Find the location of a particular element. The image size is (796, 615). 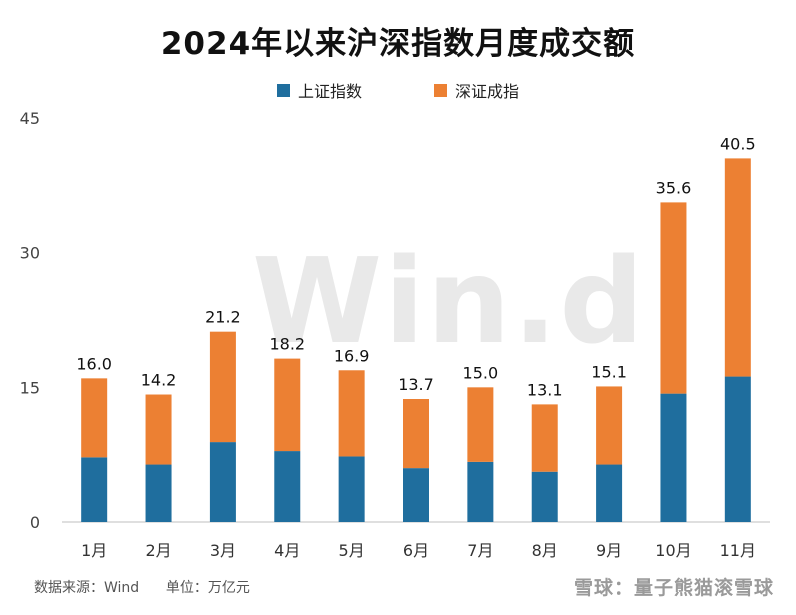

legend-item-shenzhen: 深证成指 is located at coordinates (476, 90).